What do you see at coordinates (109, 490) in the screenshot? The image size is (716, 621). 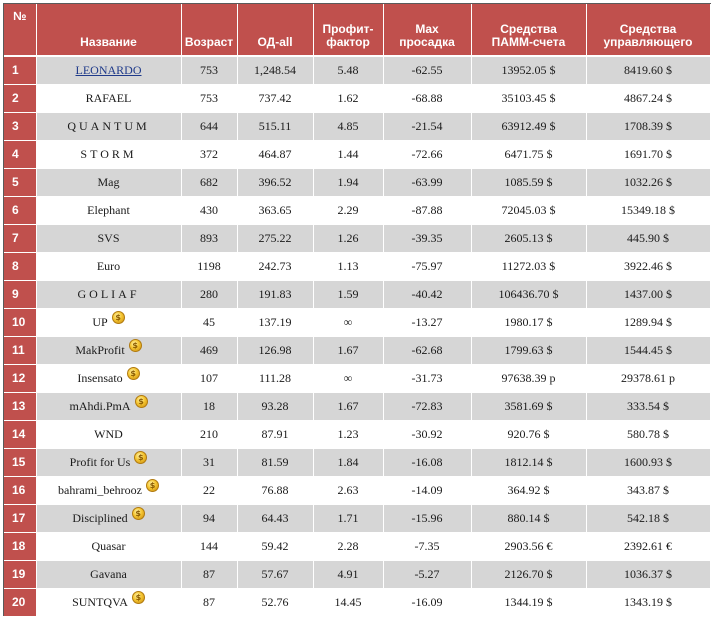 I see `account-name: bahrami_behrooz $` at bounding box center [109, 490].